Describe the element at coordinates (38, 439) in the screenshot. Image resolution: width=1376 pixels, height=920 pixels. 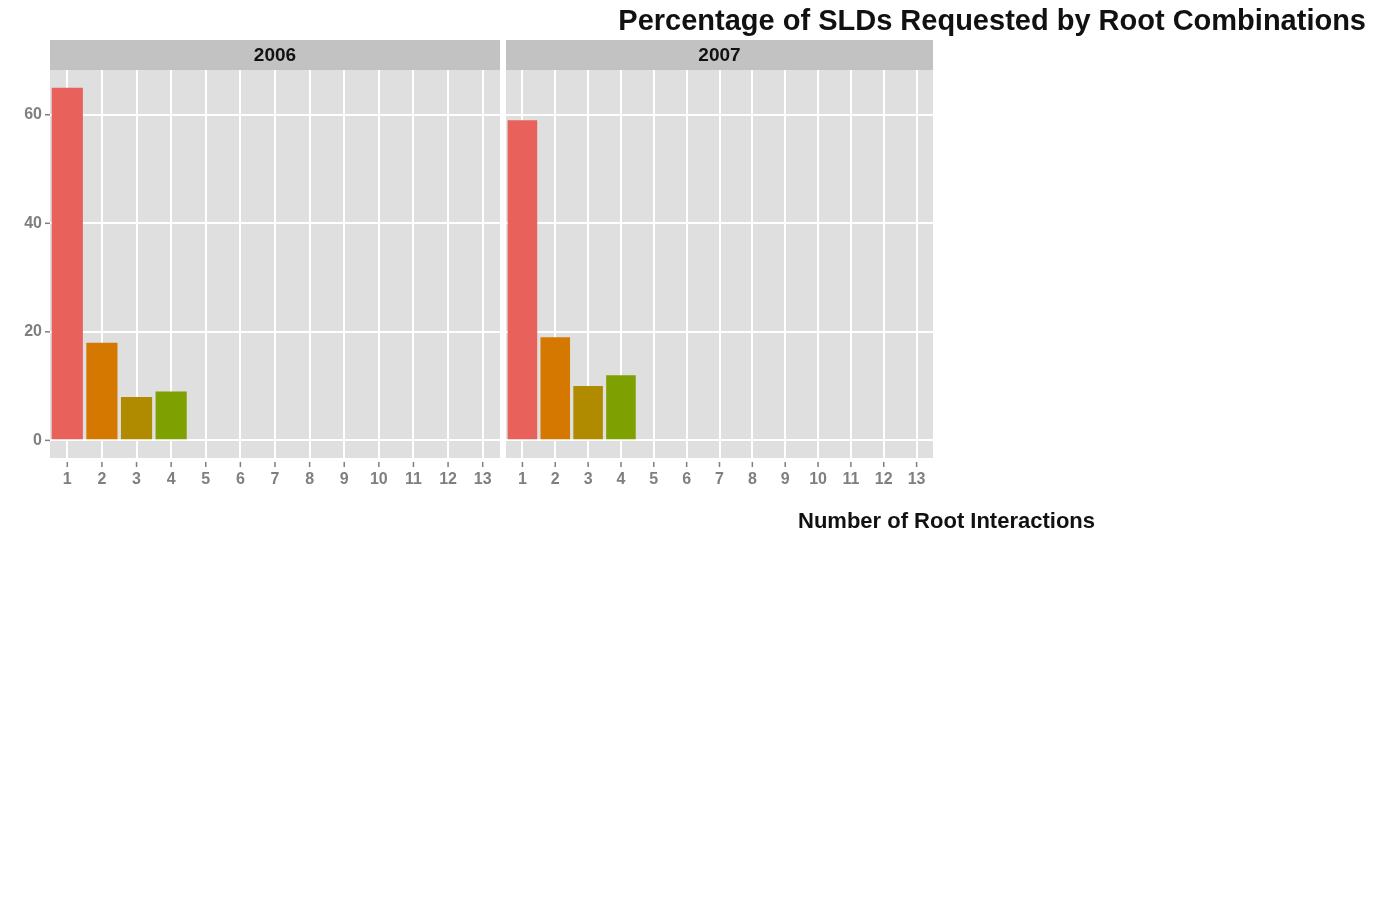
I see `y-tick-label: 0` at that location.